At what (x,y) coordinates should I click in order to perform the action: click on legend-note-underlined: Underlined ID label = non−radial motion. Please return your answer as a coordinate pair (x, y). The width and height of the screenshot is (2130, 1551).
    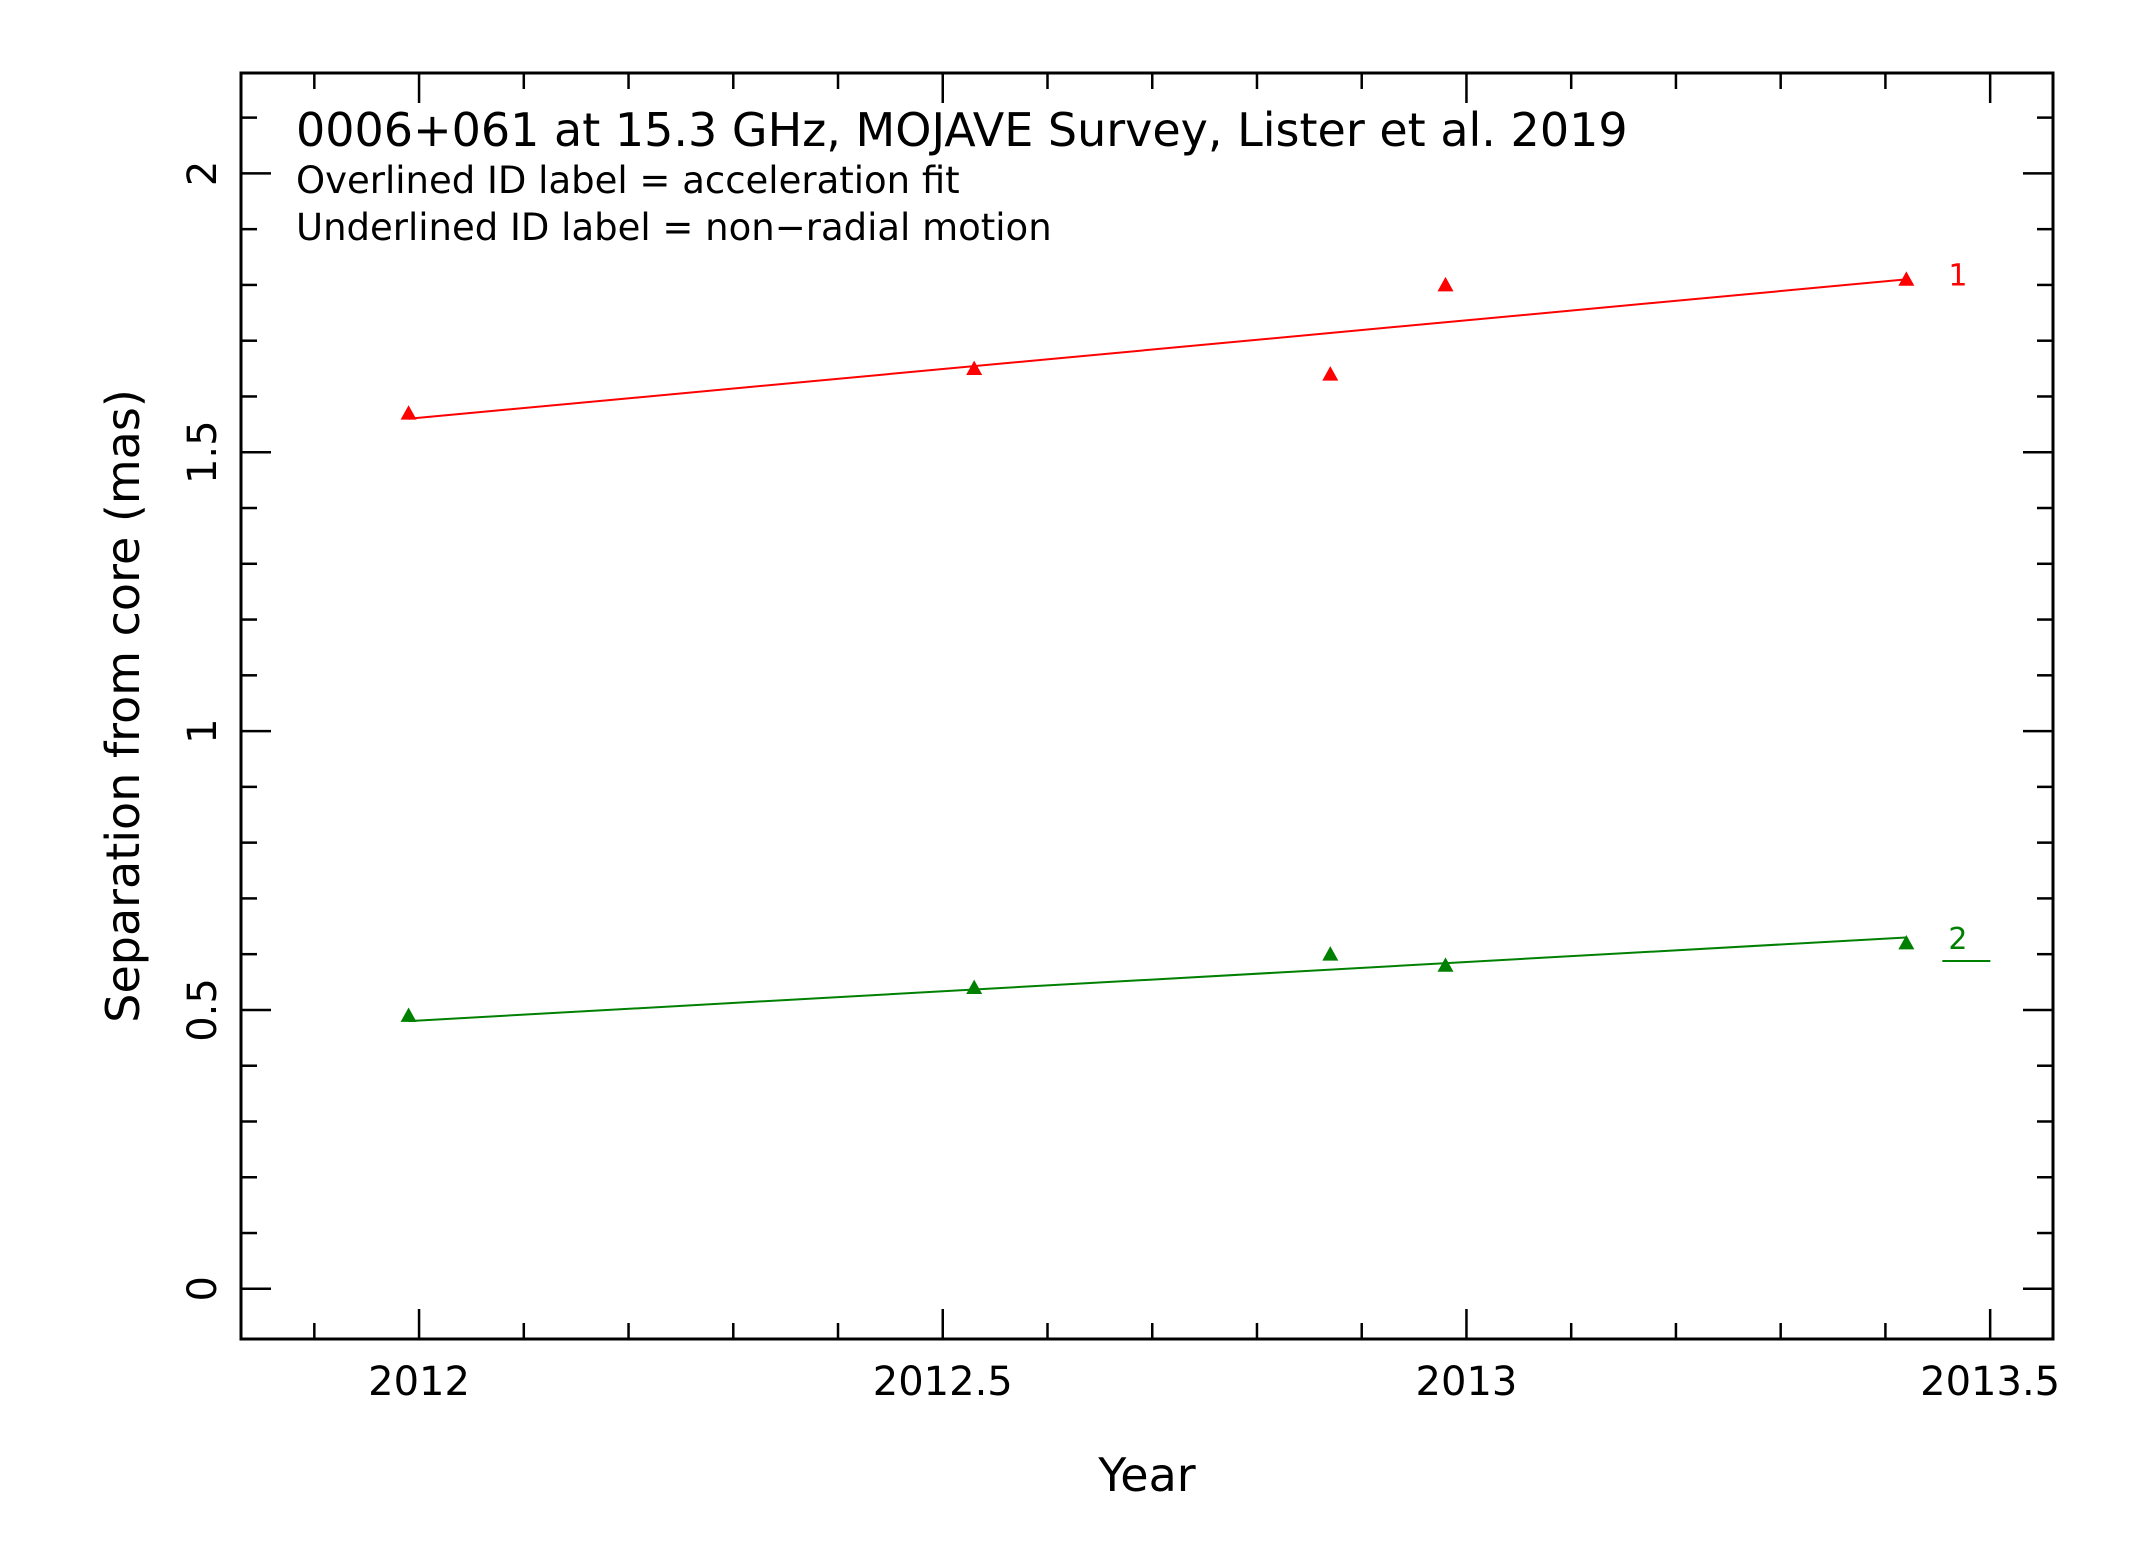
    Looking at the image, I should click on (674, 227).